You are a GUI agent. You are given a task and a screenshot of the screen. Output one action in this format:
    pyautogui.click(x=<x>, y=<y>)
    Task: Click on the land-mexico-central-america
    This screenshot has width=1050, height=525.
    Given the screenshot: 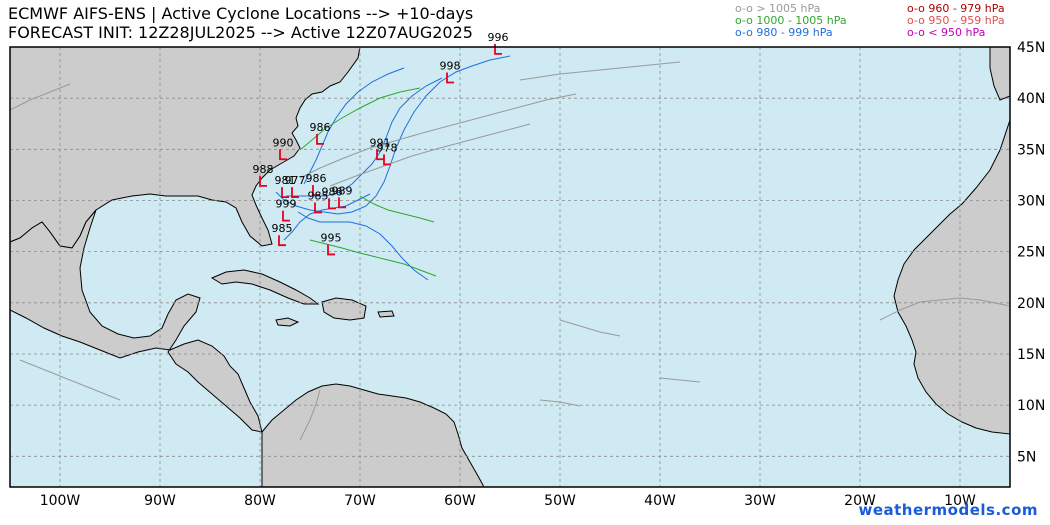 What is the action you would take?
    pyautogui.click(x=136, y=321)
    